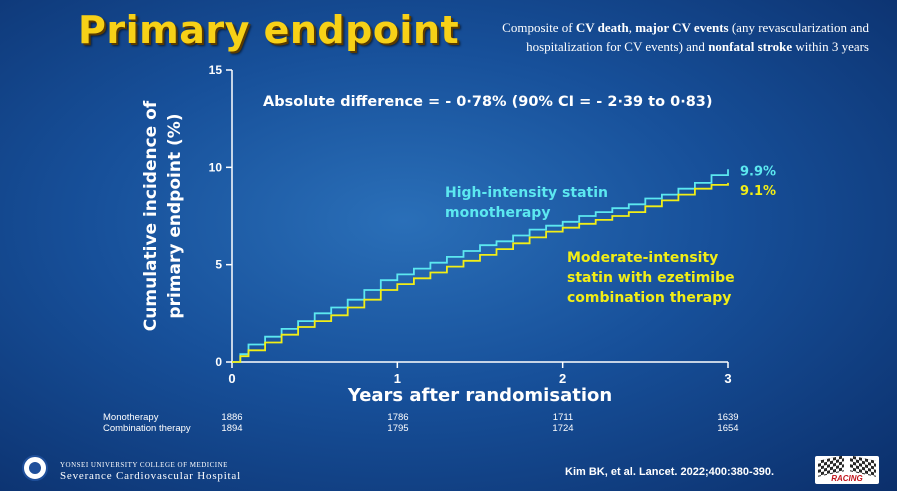 The width and height of the screenshot is (897, 491). Describe the element at coordinates (175, 215) in the screenshot. I see `y-axis-label: primary endpoint (%)` at that location.